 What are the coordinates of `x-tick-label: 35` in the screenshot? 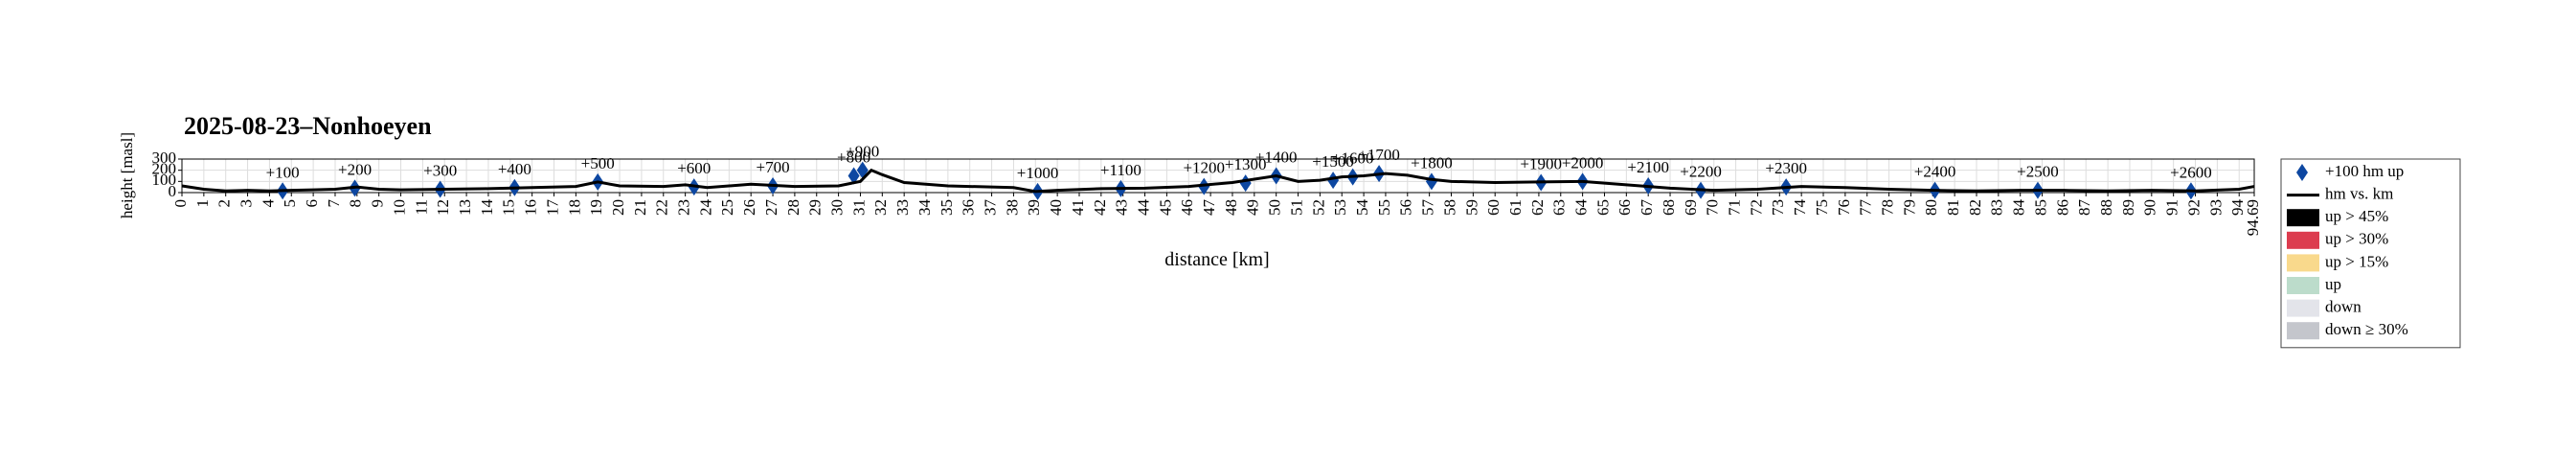 It's located at (947, 208).